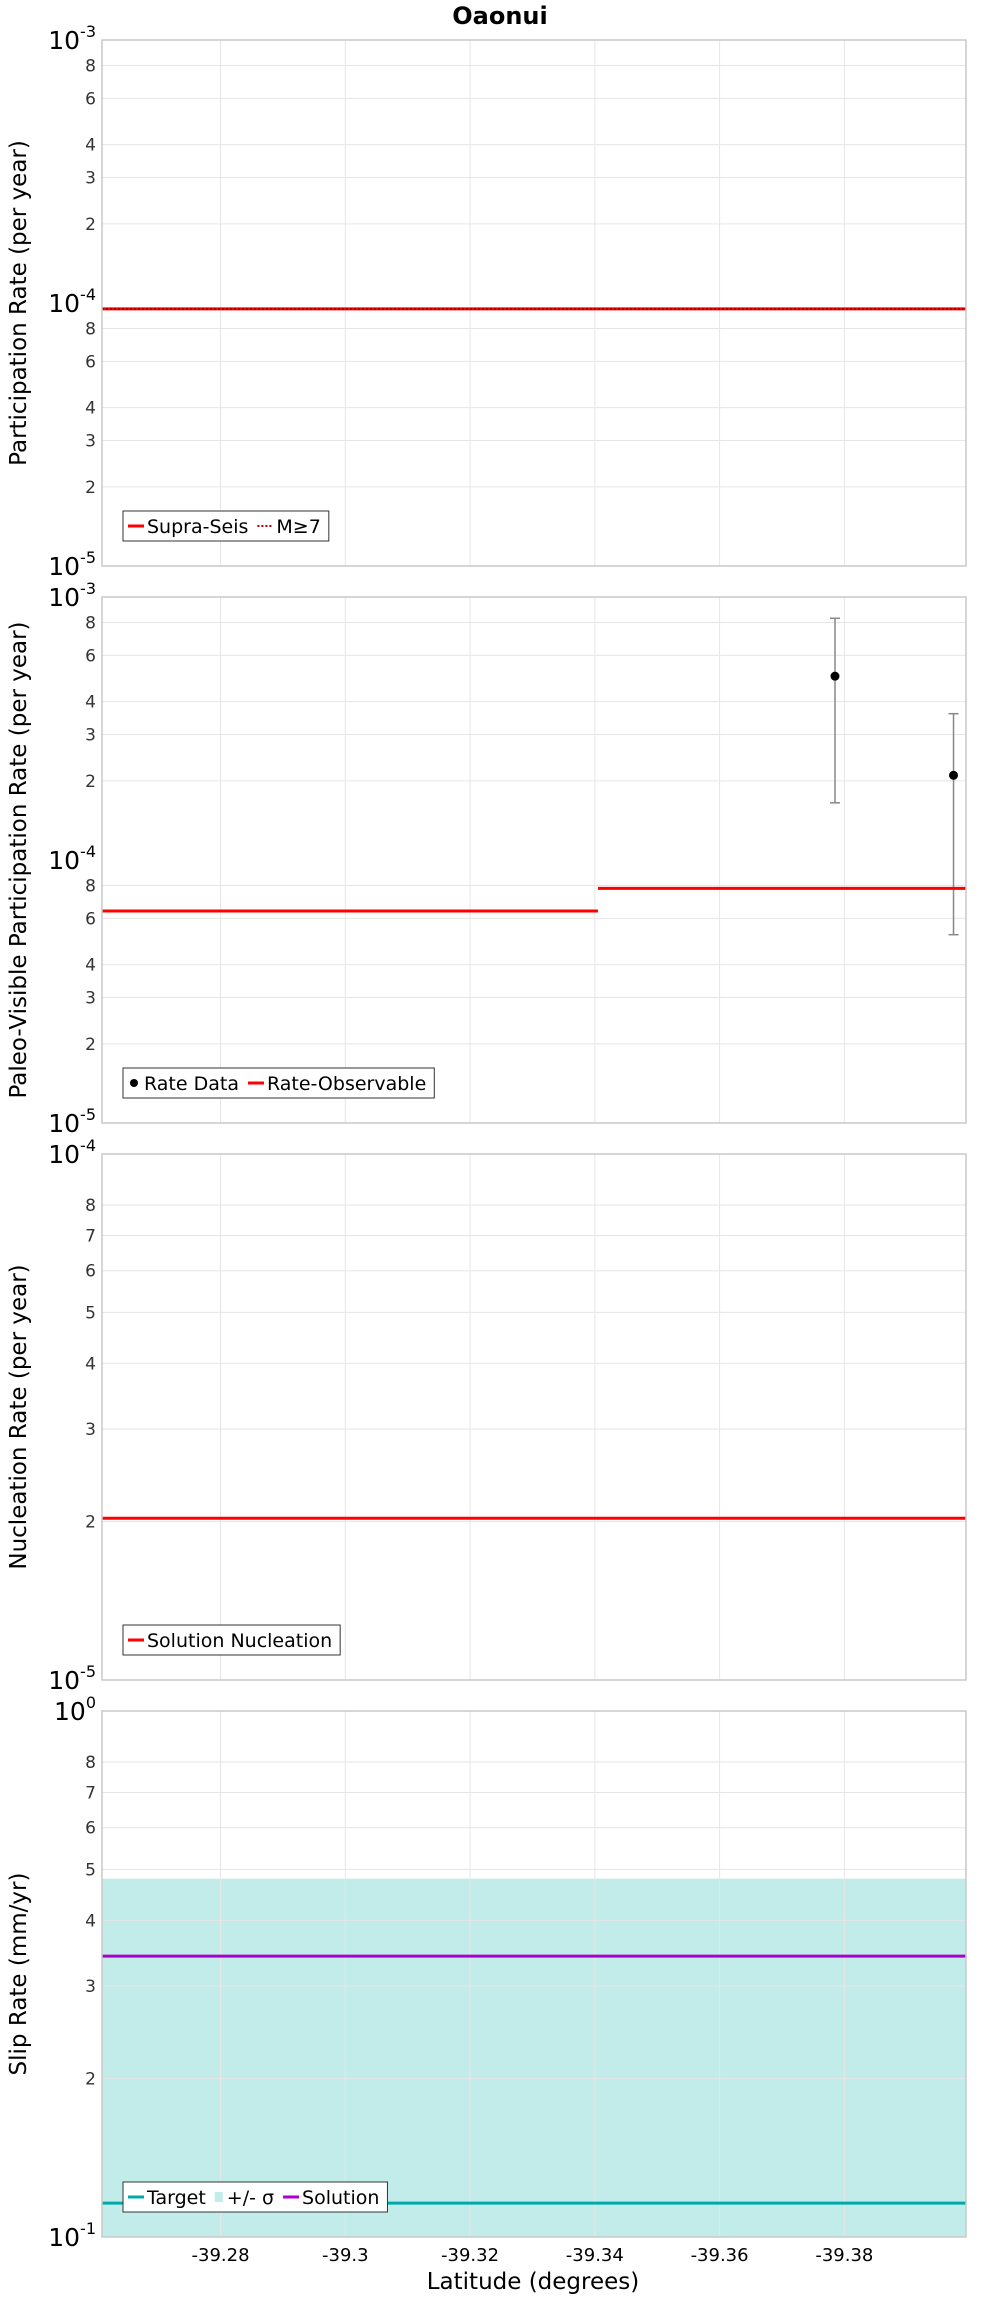  I want to click on legend: Rate Data Rate-Observable, so click(278, 1083).